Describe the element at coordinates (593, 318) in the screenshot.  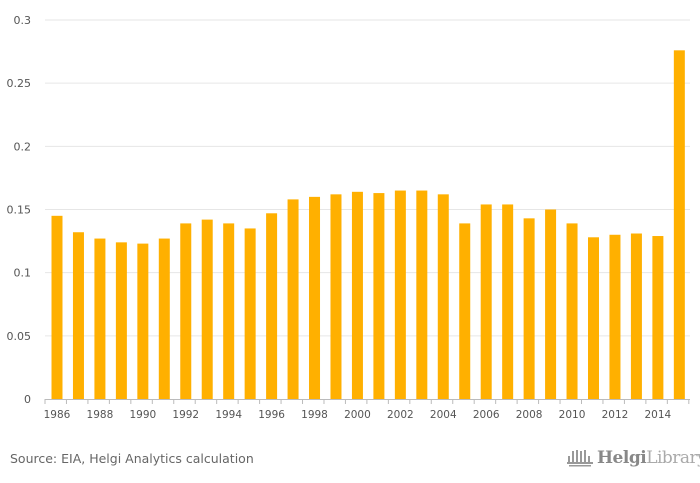
I see `bar-2011` at that location.